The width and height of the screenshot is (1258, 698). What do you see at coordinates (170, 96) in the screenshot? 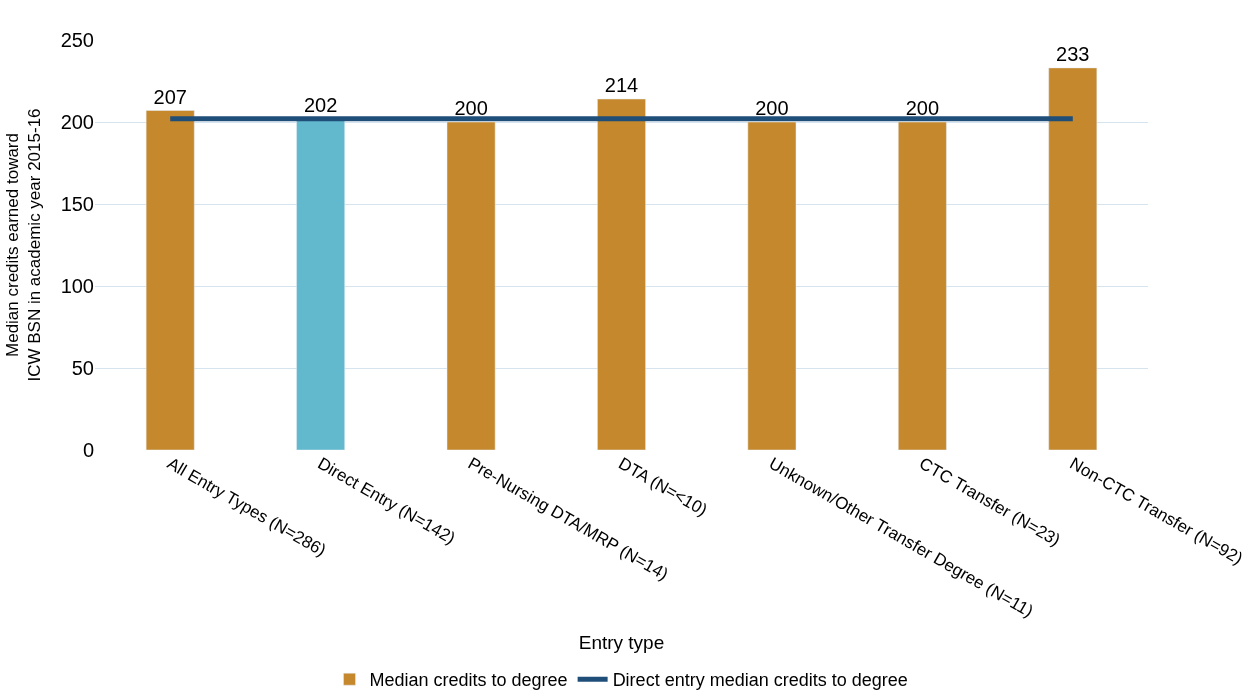
I see `data-label: 207` at bounding box center [170, 96].